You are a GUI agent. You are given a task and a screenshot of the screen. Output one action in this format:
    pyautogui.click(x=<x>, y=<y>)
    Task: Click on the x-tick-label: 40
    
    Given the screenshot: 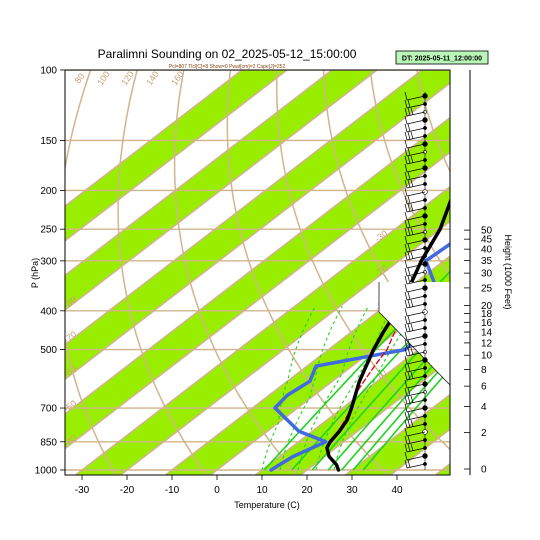 What is the action you would take?
    pyautogui.click(x=397, y=490)
    